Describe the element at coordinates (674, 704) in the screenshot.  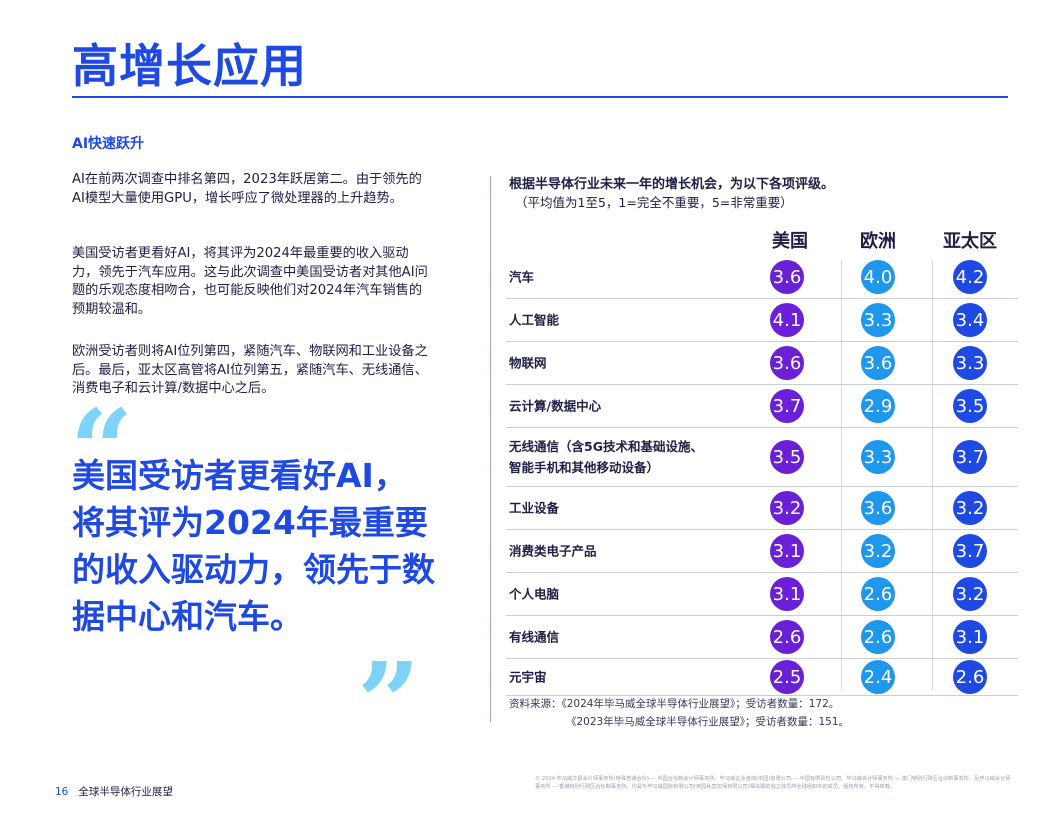
I see `source-note: 资料来源：《2024年毕马威全球半导体行业展望》；受访者数量：172。` at that location.